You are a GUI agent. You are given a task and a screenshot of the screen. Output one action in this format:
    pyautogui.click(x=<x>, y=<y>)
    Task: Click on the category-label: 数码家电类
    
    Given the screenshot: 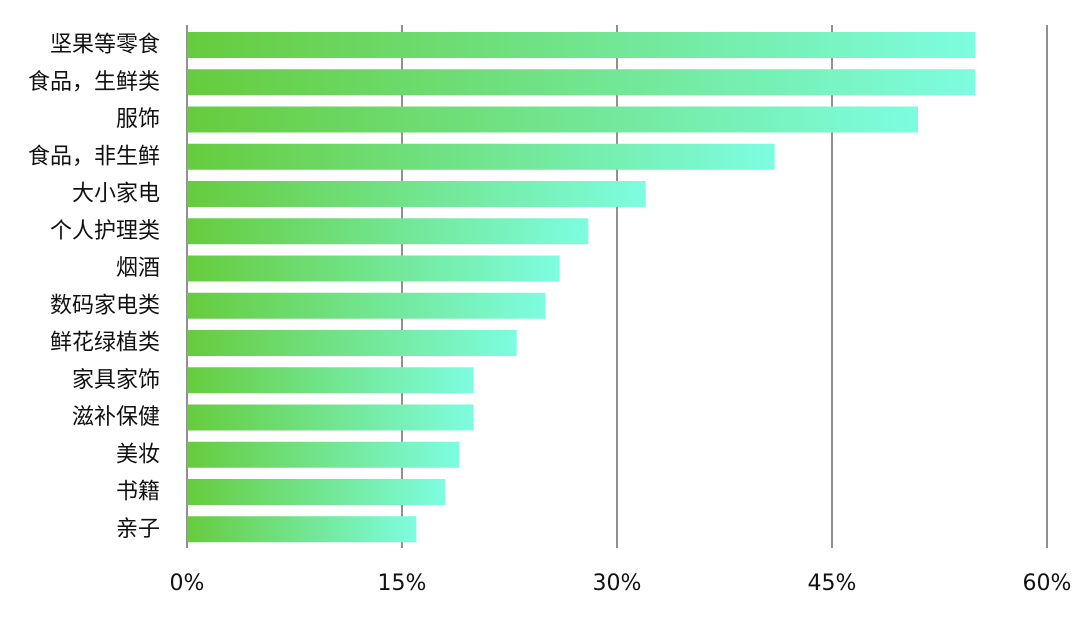 What is the action you would take?
    pyautogui.click(x=105, y=305)
    